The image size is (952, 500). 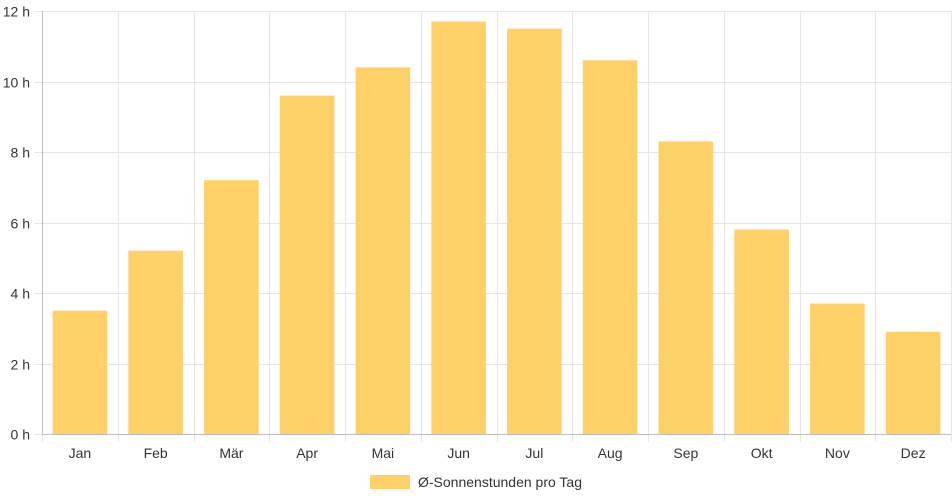 I want to click on legend: Ø-Sonnenstunden pro Tag, so click(x=476, y=482).